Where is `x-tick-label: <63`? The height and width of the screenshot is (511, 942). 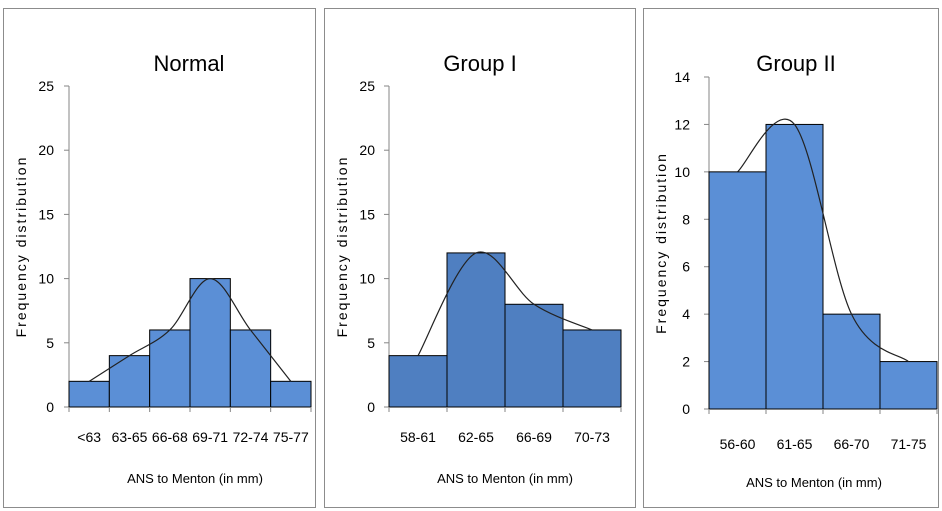
x-tick-label: <63 is located at coordinates (89, 437).